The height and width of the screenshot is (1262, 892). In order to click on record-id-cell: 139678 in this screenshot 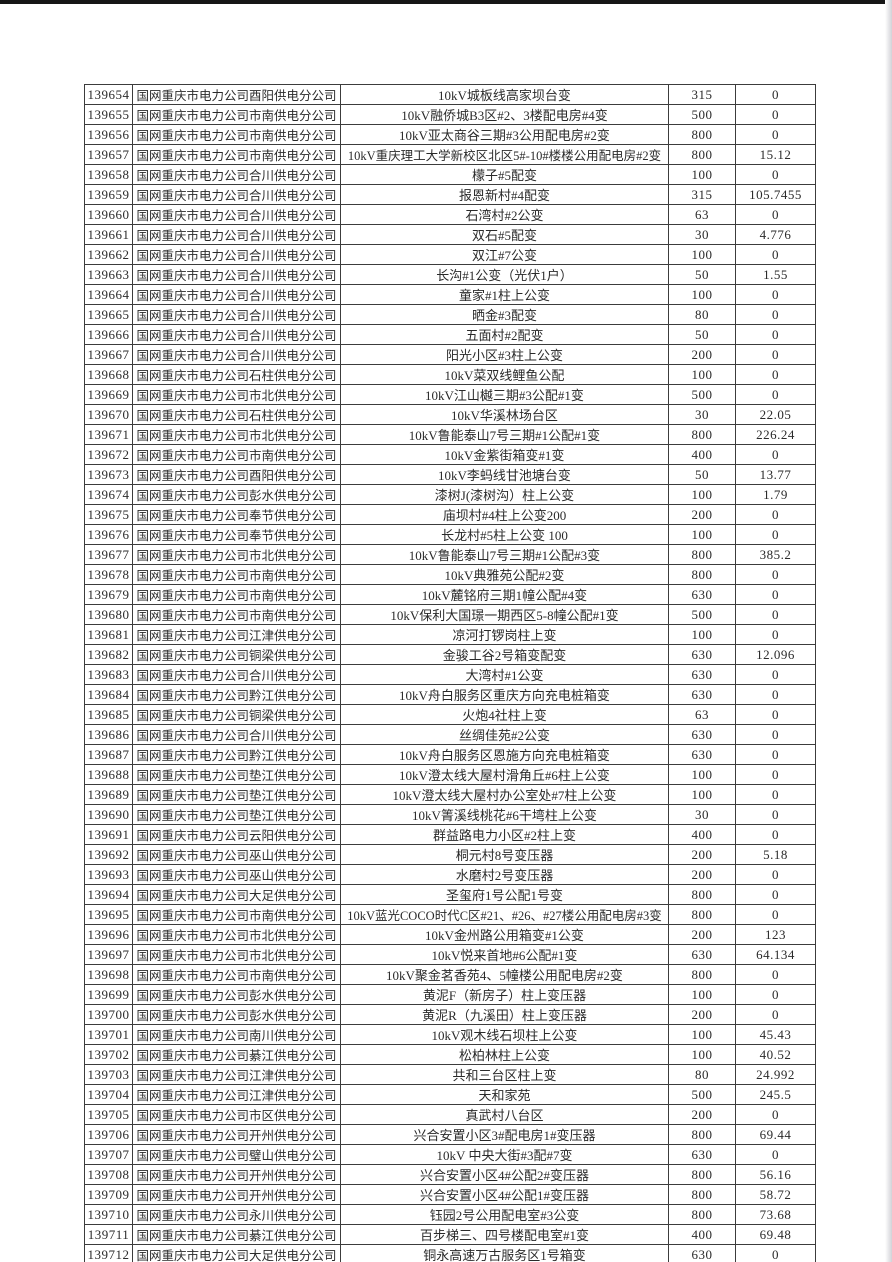, I will do `click(108, 574)`.